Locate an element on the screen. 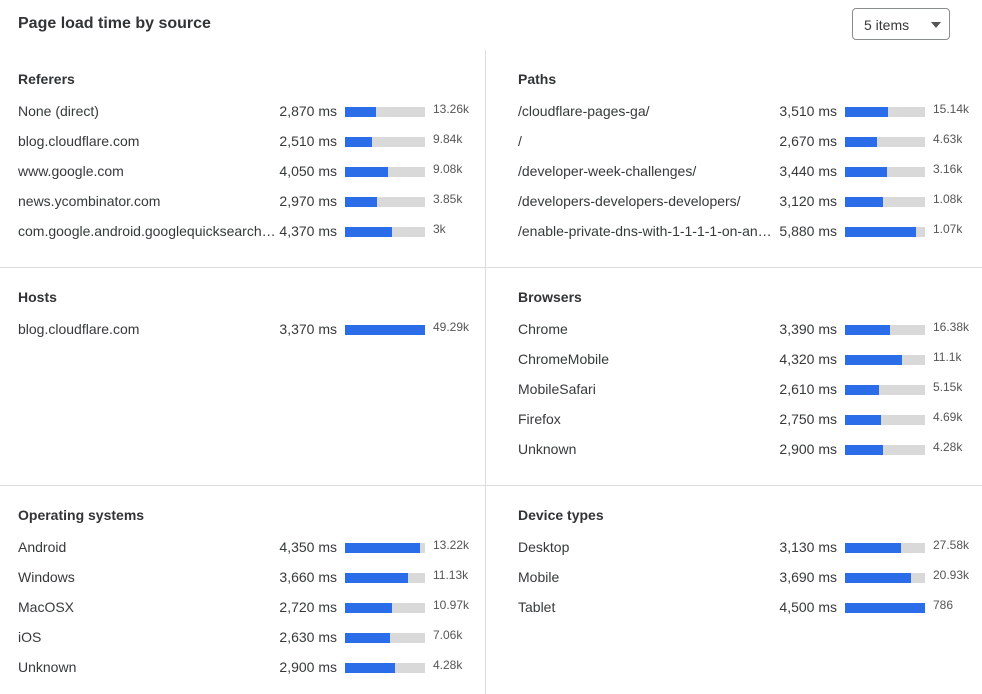 The image size is (982, 694). list-item: MacOSX 2,720 ms 10.97k is located at coordinates (253, 608).